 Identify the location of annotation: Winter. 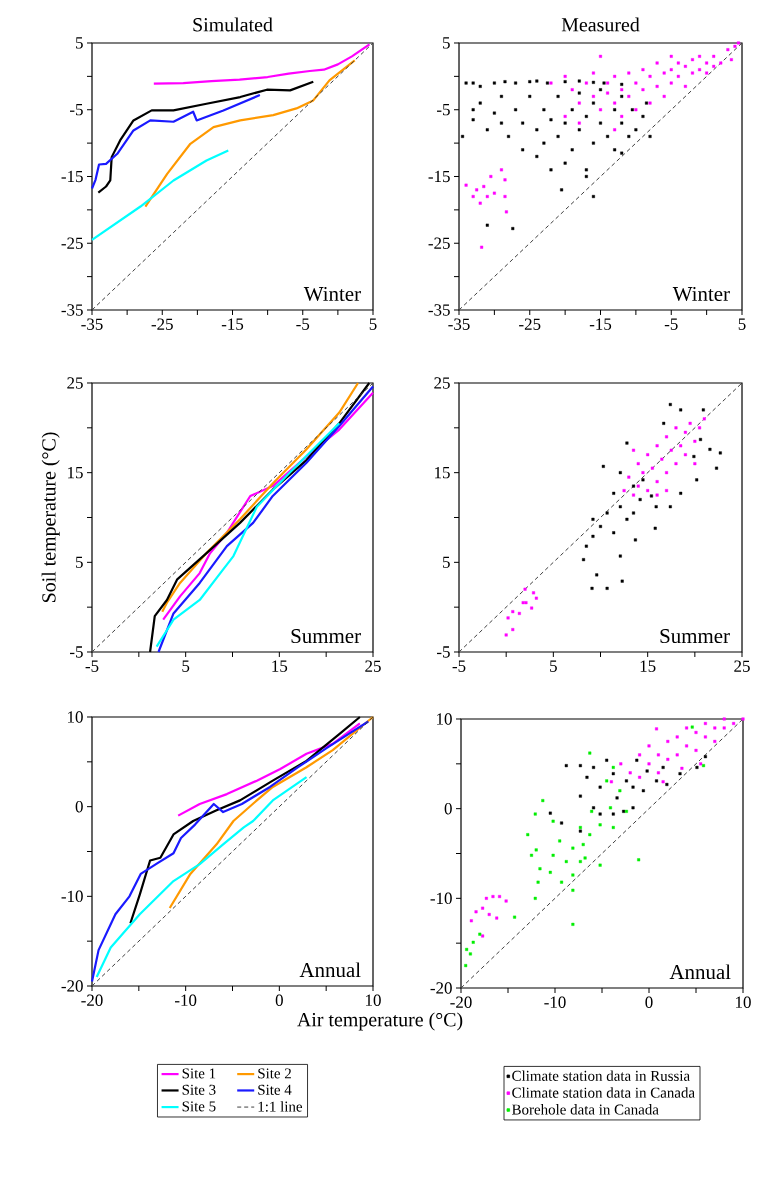
(332, 294).